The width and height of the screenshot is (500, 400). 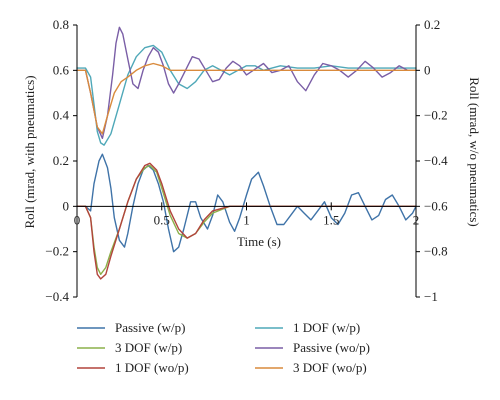 I want to click on x-tick-label: 0.5, so click(x=162, y=219).